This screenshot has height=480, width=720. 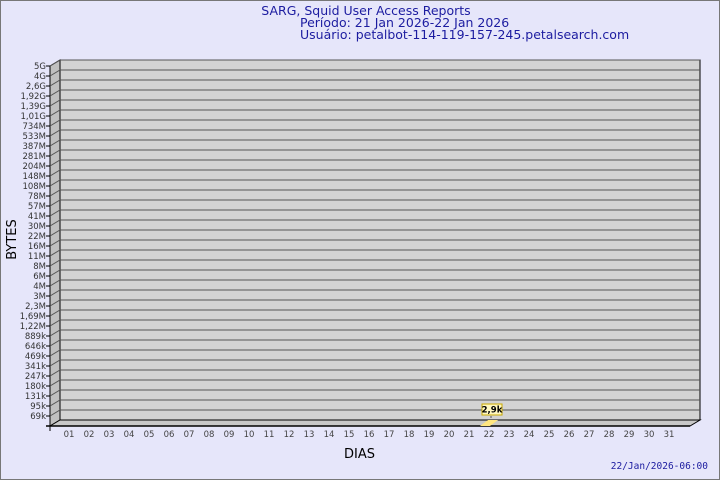 I want to click on x-tick-label: 10, so click(x=249, y=435).